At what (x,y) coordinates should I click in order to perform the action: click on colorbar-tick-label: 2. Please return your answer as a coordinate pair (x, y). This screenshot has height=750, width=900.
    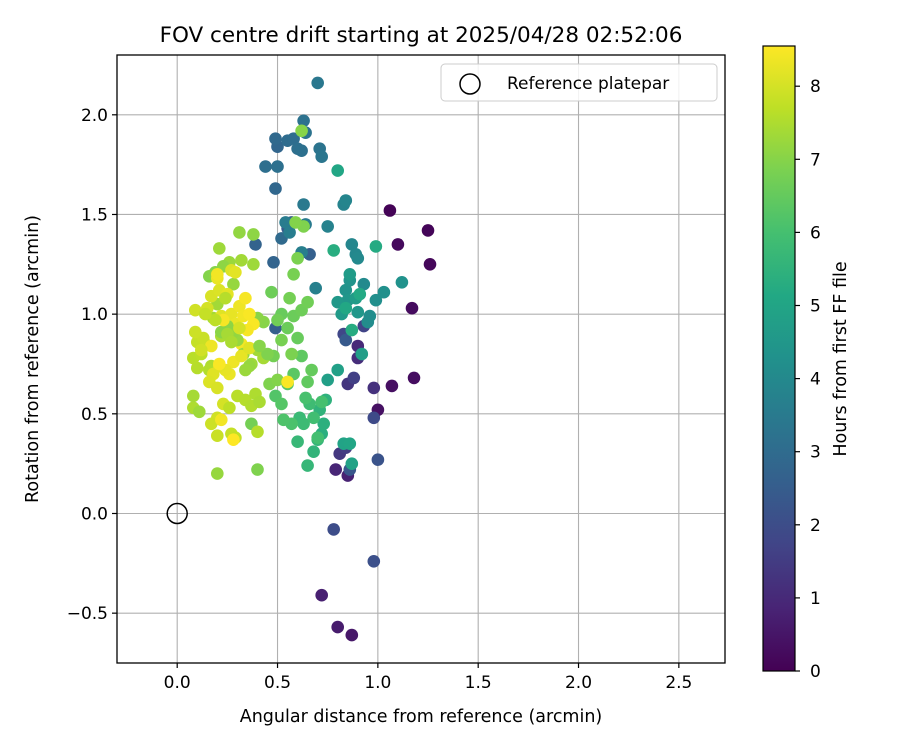
    Looking at the image, I should click on (815, 526).